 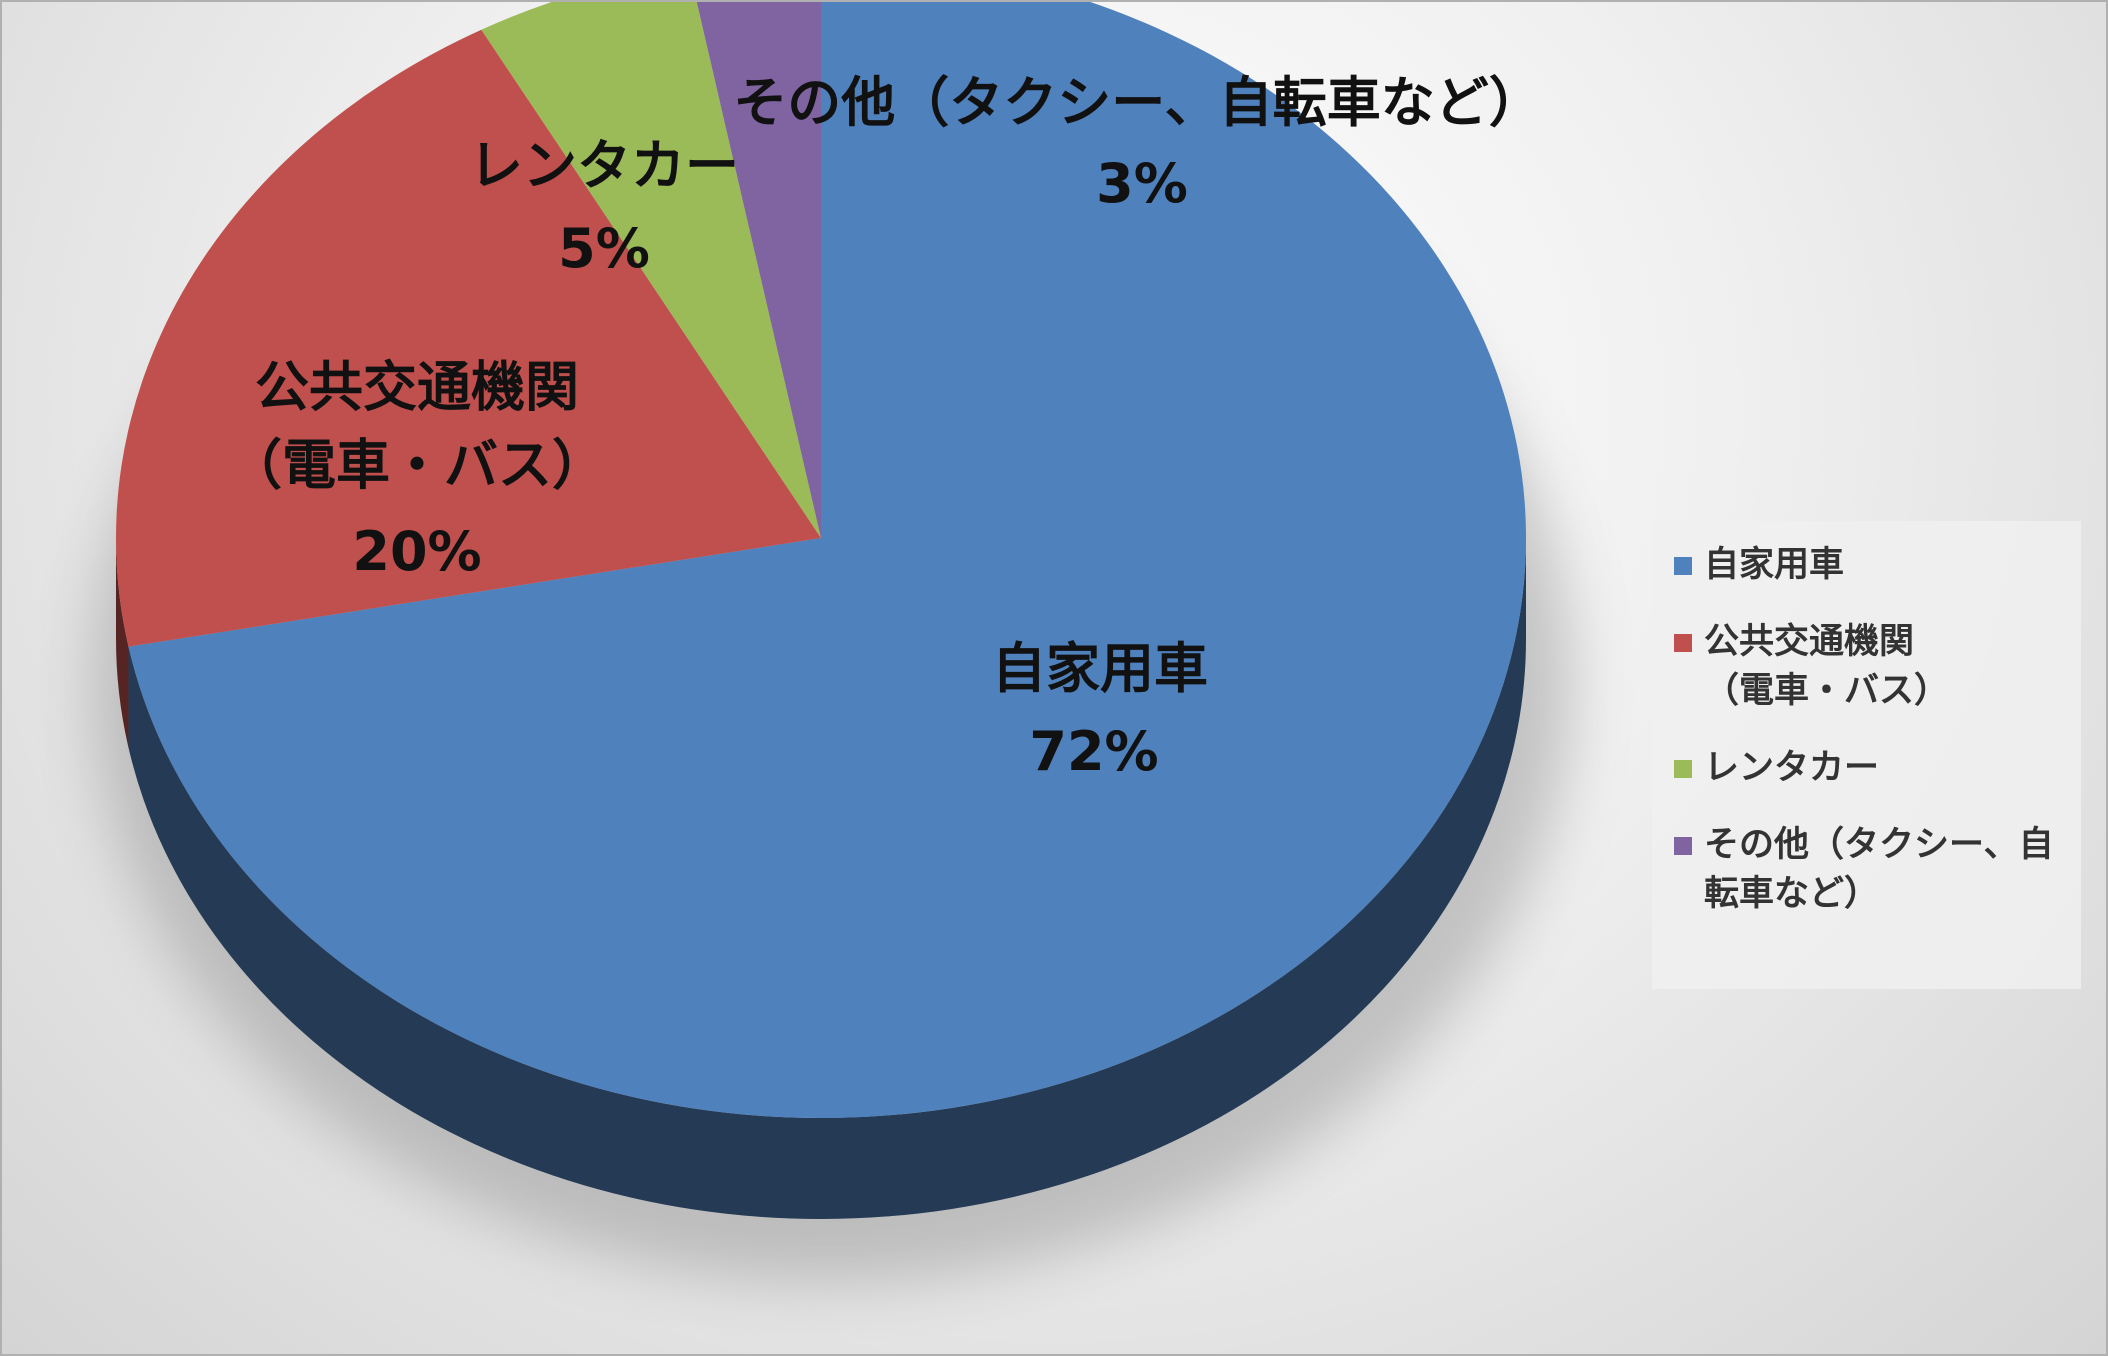 What do you see at coordinates (1100, 668) in the screenshot?
I see `data-label-category: 自家用車` at bounding box center [1100, 668].